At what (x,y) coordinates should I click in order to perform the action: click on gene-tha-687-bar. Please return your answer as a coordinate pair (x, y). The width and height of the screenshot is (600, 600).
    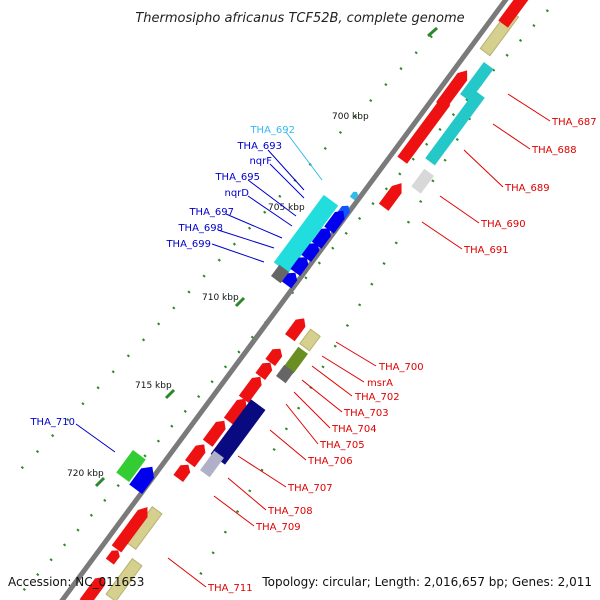
    Looking at the image, I should click on (477, 81).